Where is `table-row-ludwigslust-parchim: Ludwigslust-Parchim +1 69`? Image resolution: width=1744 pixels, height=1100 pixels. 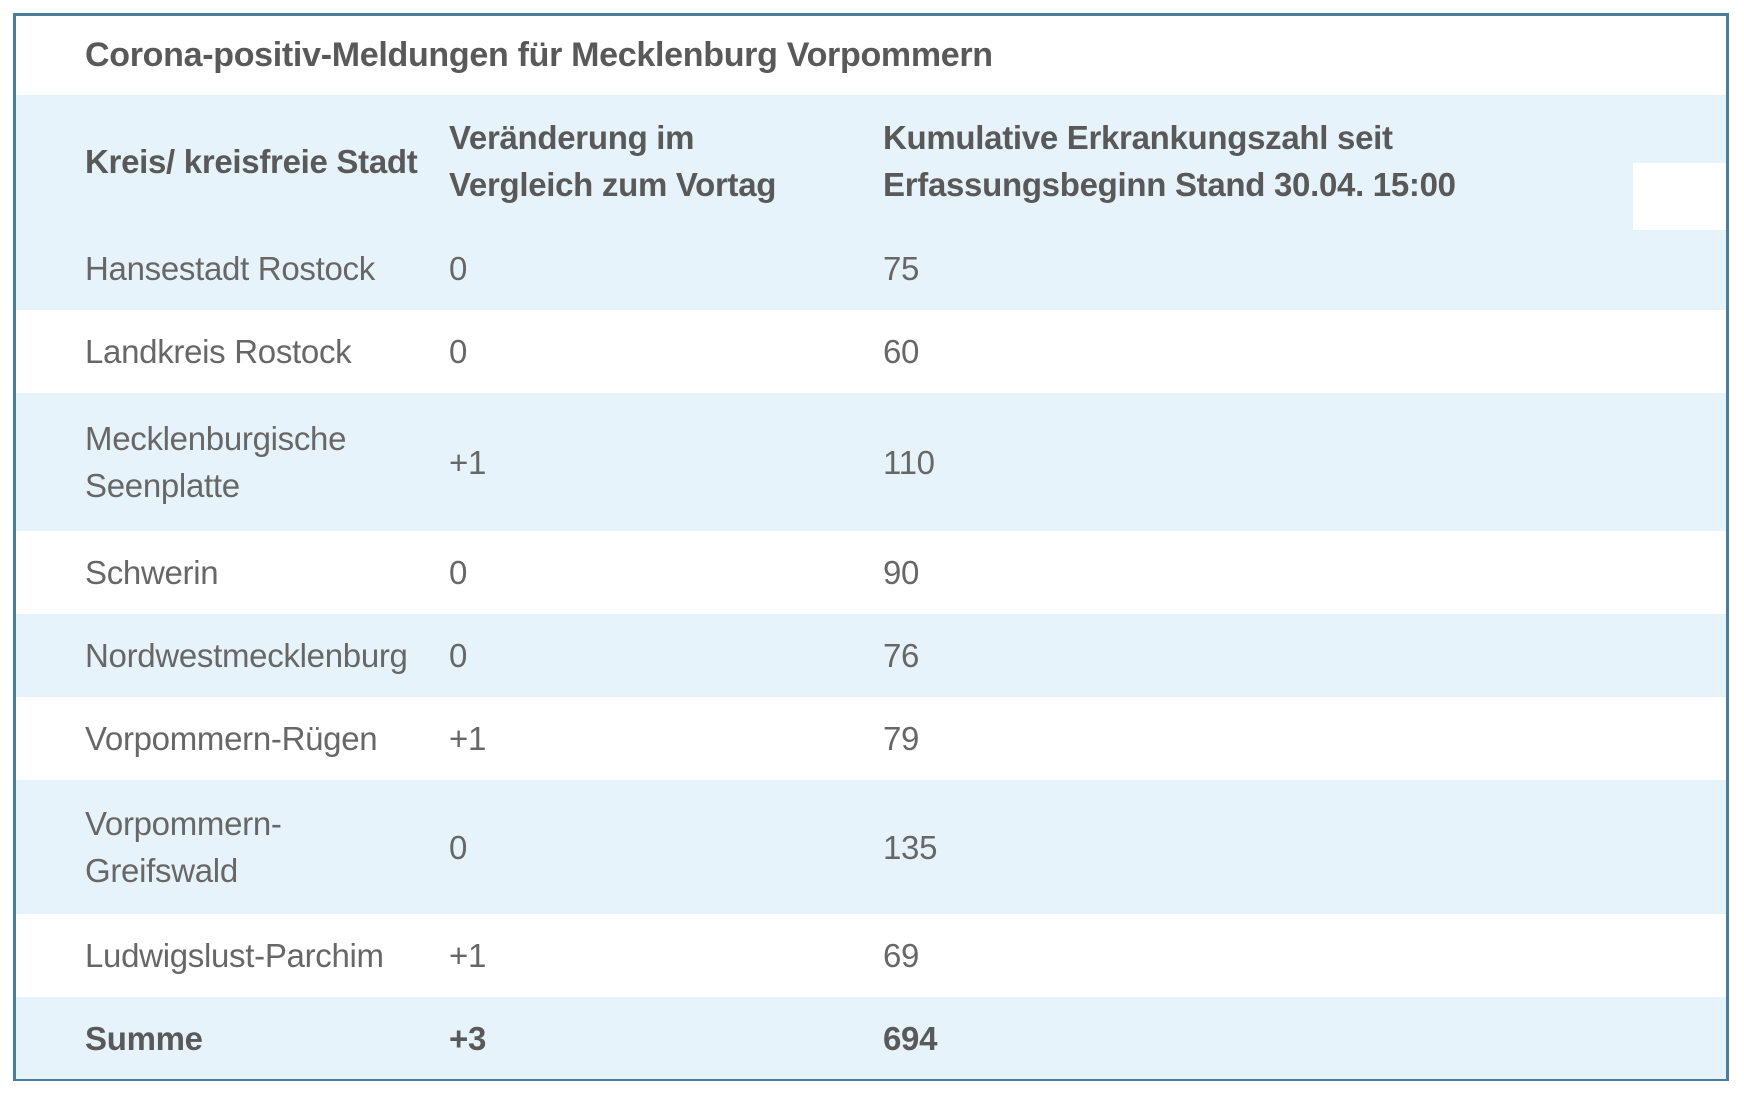 table-row-ludwigslust-parchim: Ludwigslust-Parchim +1 69 is located at coordinates (871, 955).